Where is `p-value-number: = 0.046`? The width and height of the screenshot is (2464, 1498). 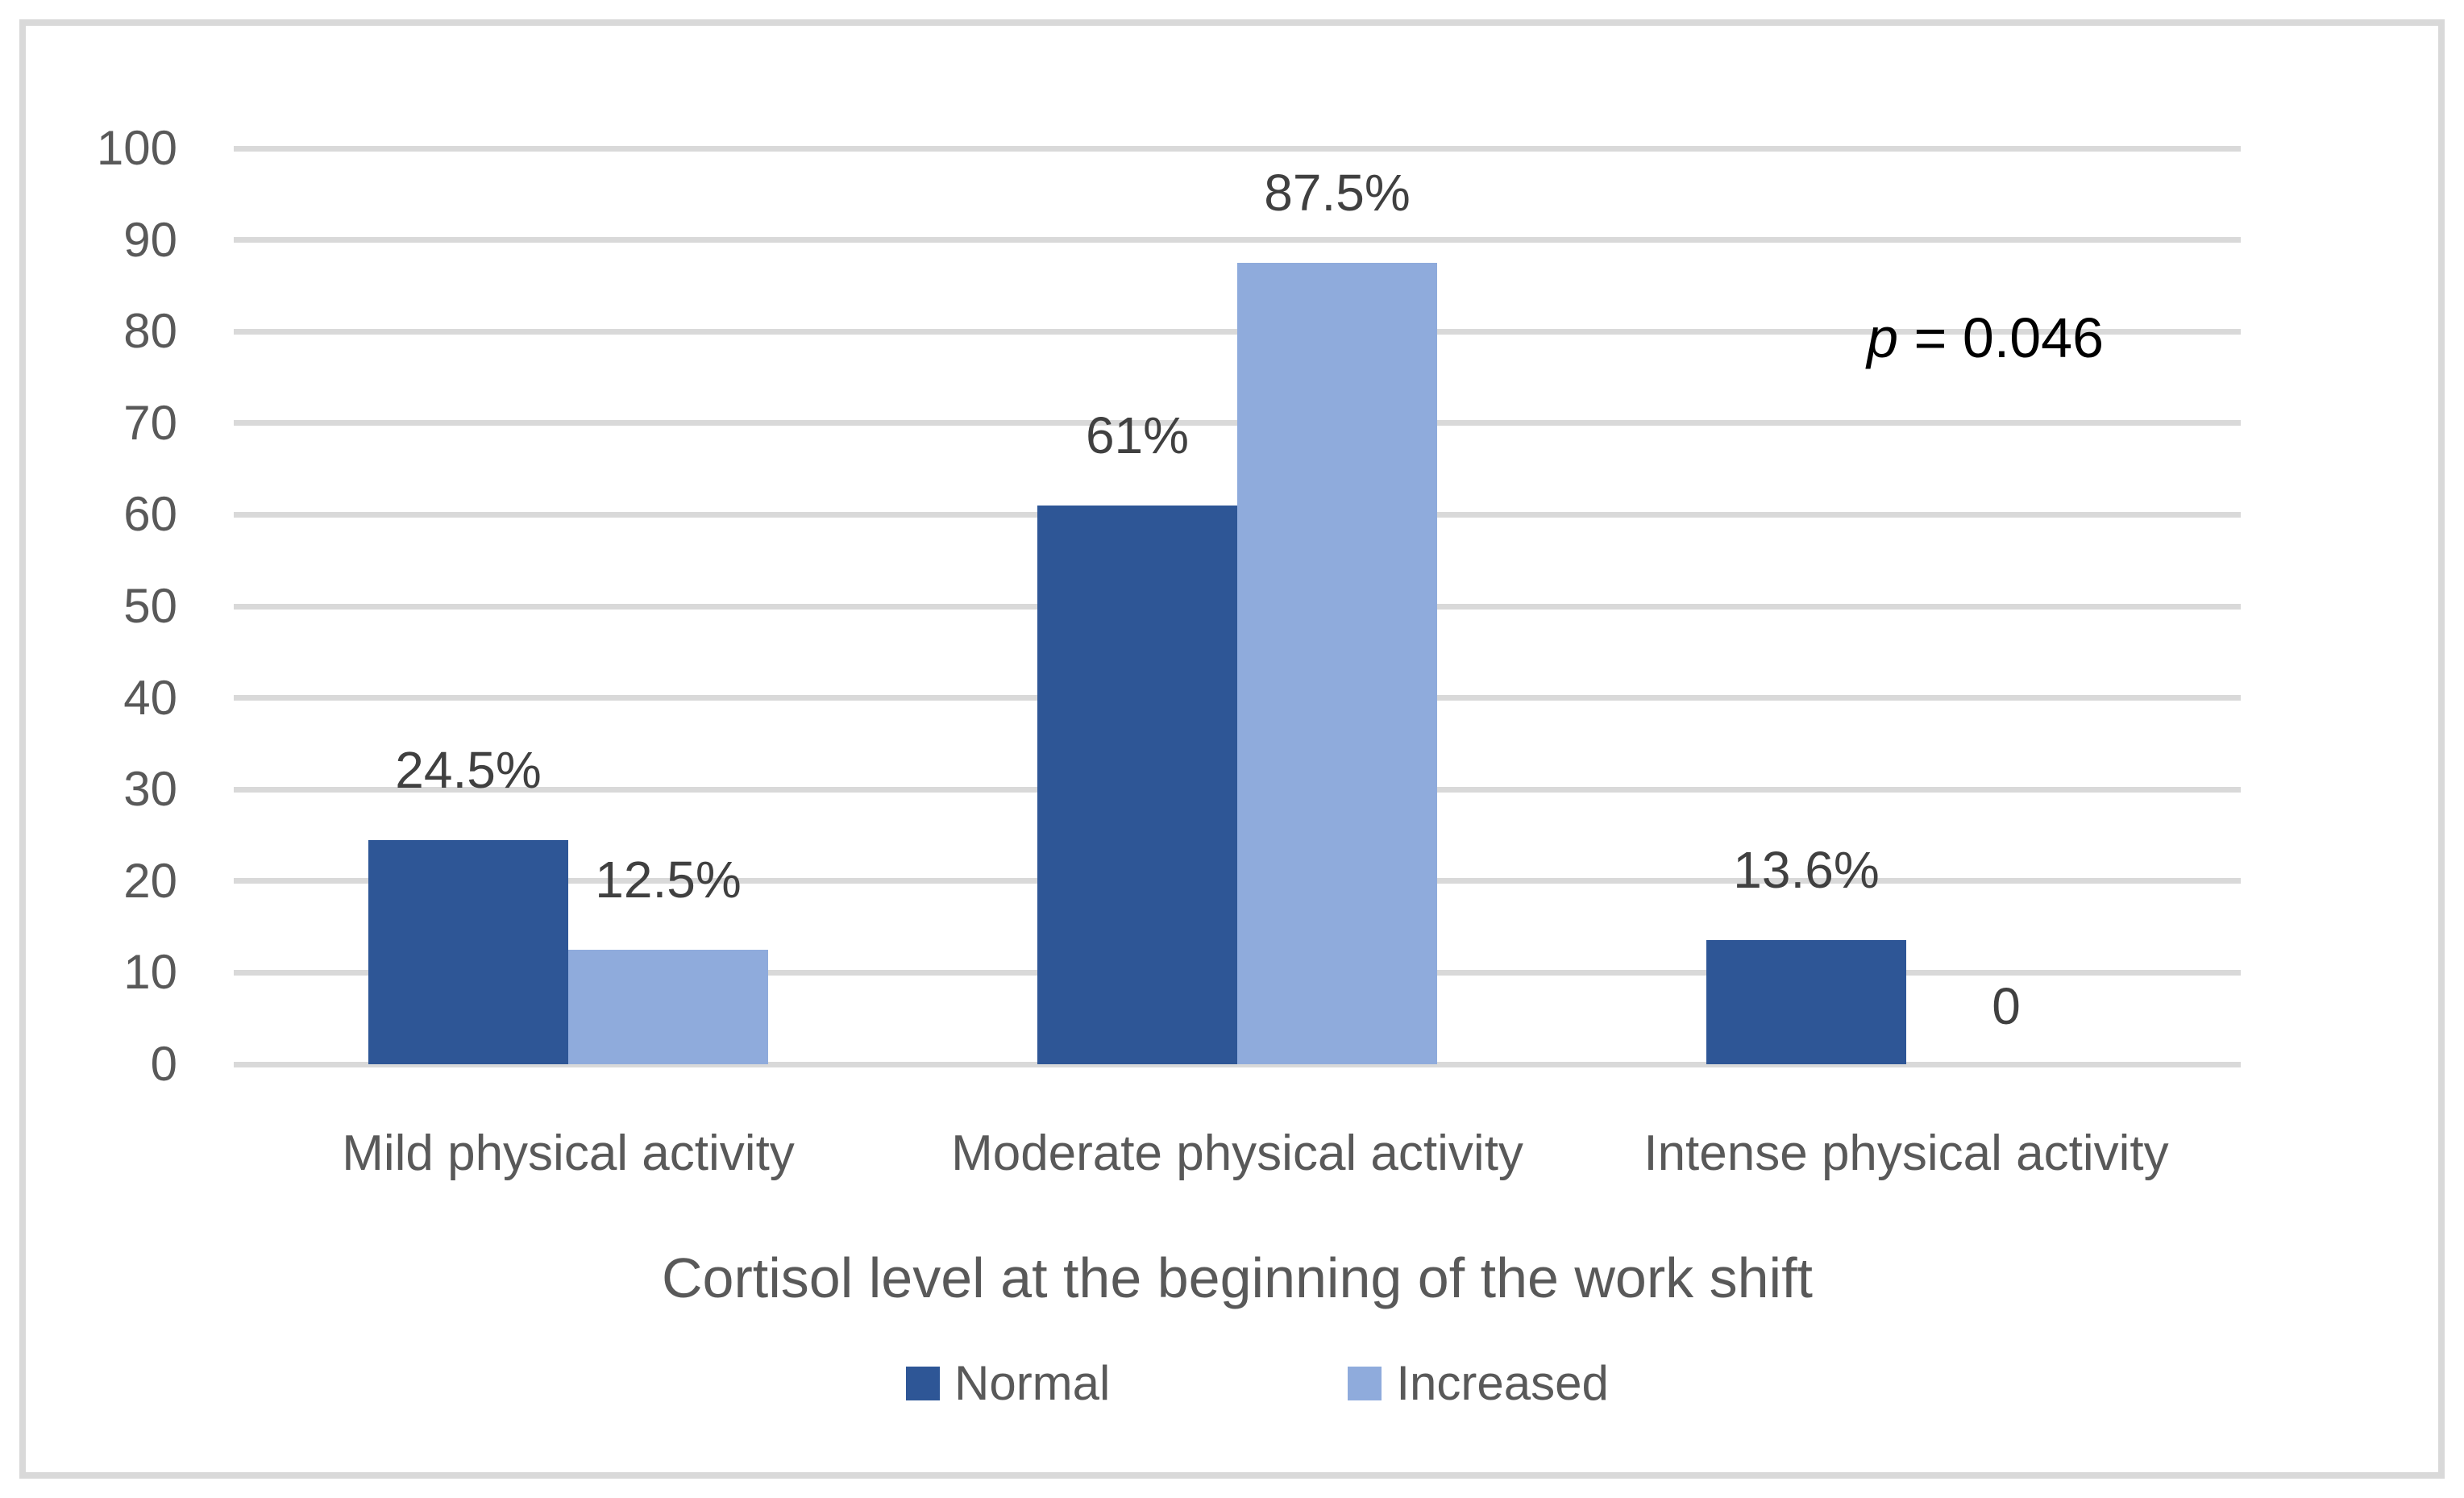
p-value-number: = 0.046 is located at coordinates (2001, 338).